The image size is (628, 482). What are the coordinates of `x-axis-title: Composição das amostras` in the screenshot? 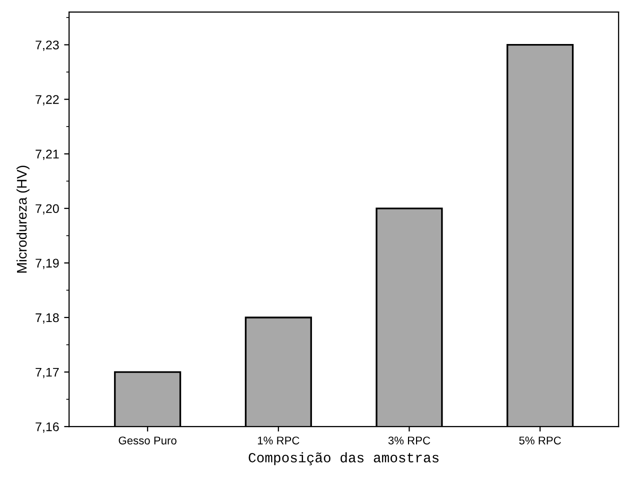 It's located at (343, 459).